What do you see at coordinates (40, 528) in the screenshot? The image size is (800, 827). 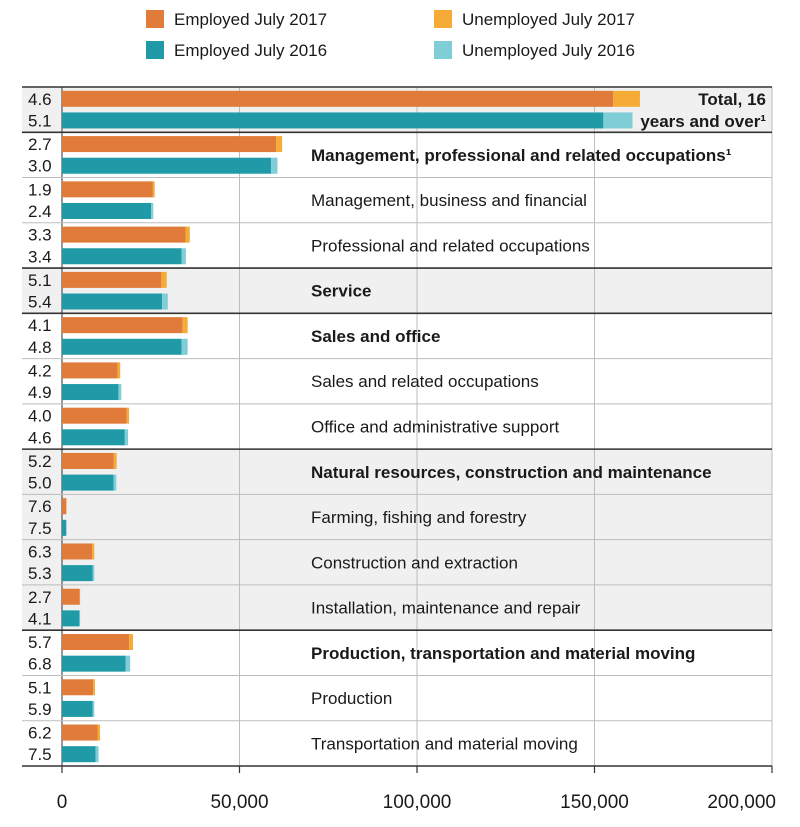 I see `rate-label-2016-9: 7.5` at bounding box center [40, 528].